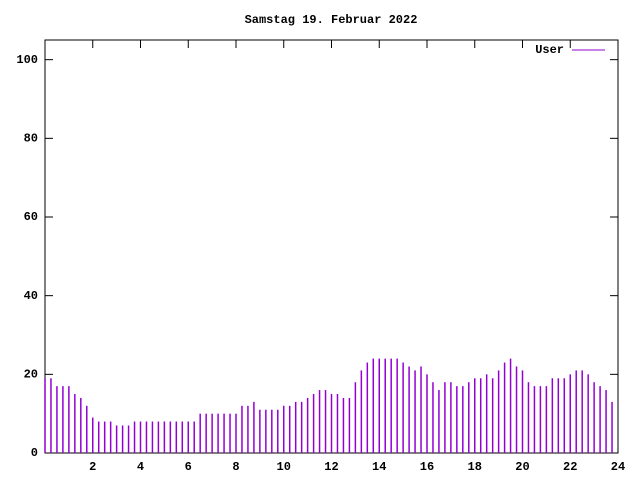 The height and width of the screenshot is (480, 640). I want to click on x-tick-label: 18, so click(475, 467).